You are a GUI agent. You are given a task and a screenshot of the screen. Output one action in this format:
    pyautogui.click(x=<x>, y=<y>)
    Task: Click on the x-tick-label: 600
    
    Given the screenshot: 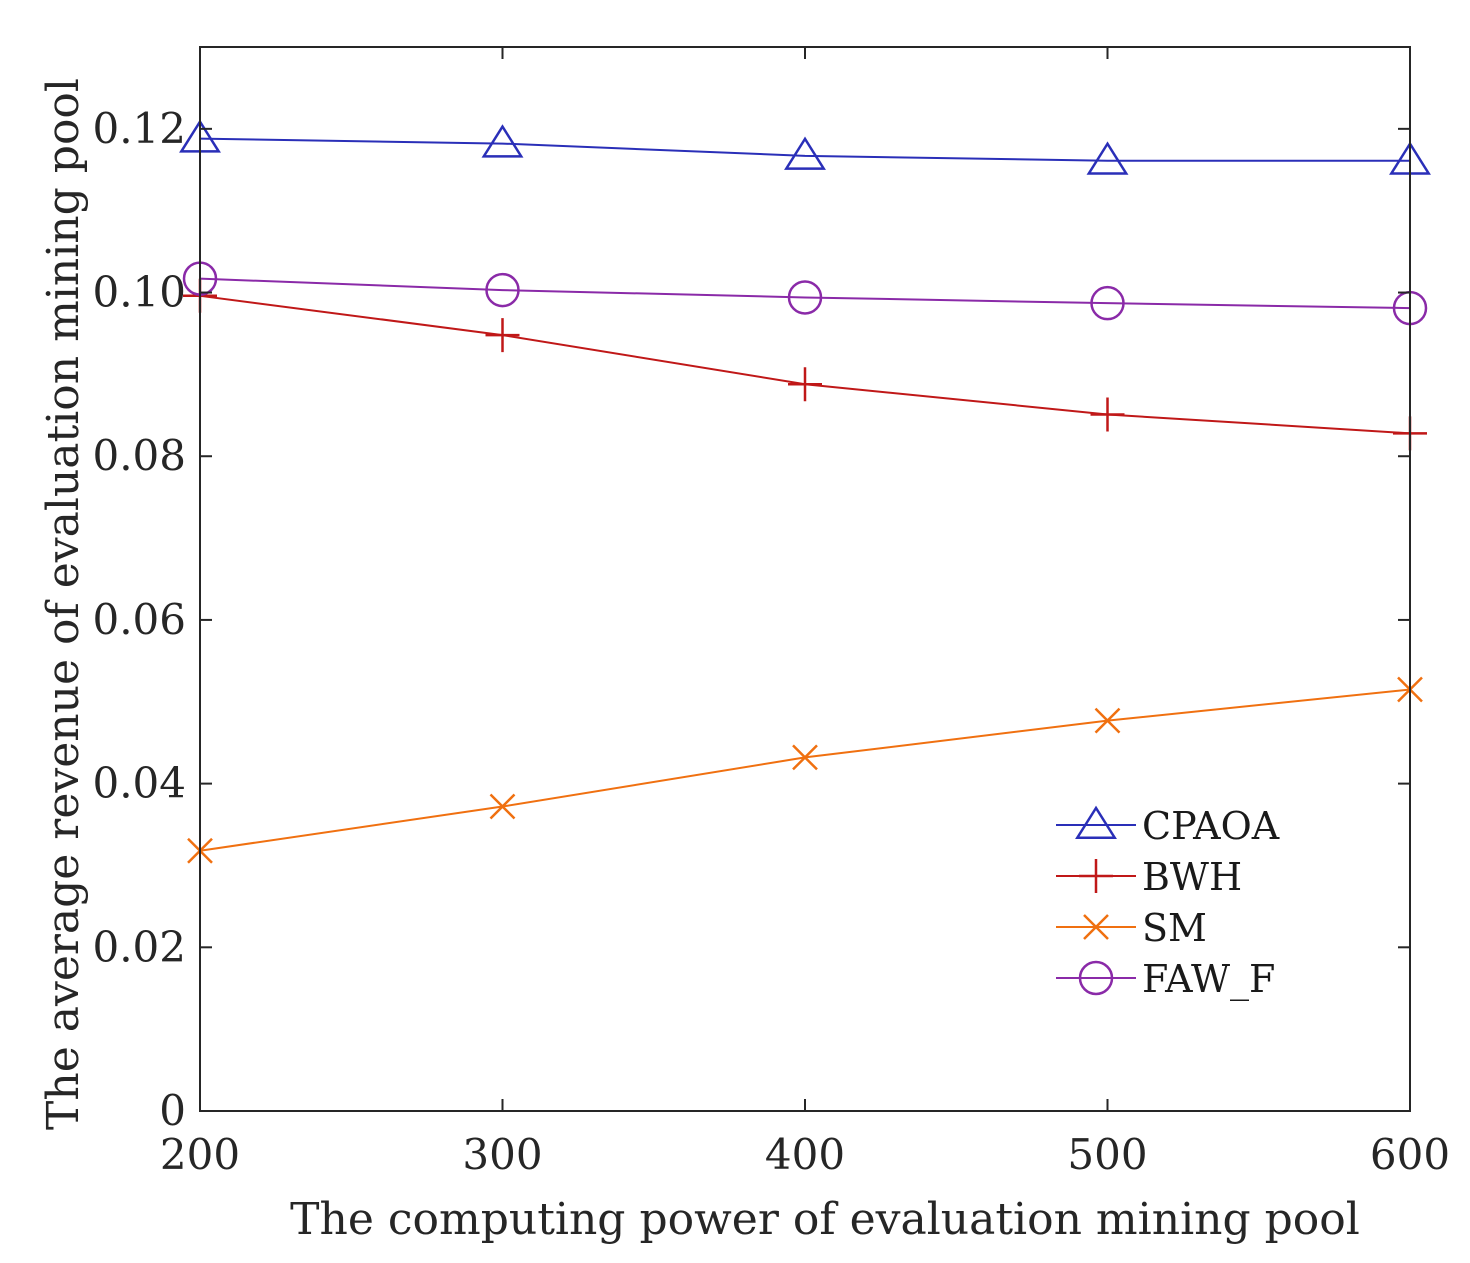 What is the action you would take?
    pyautogui.click(x=1410, y=1154)
    